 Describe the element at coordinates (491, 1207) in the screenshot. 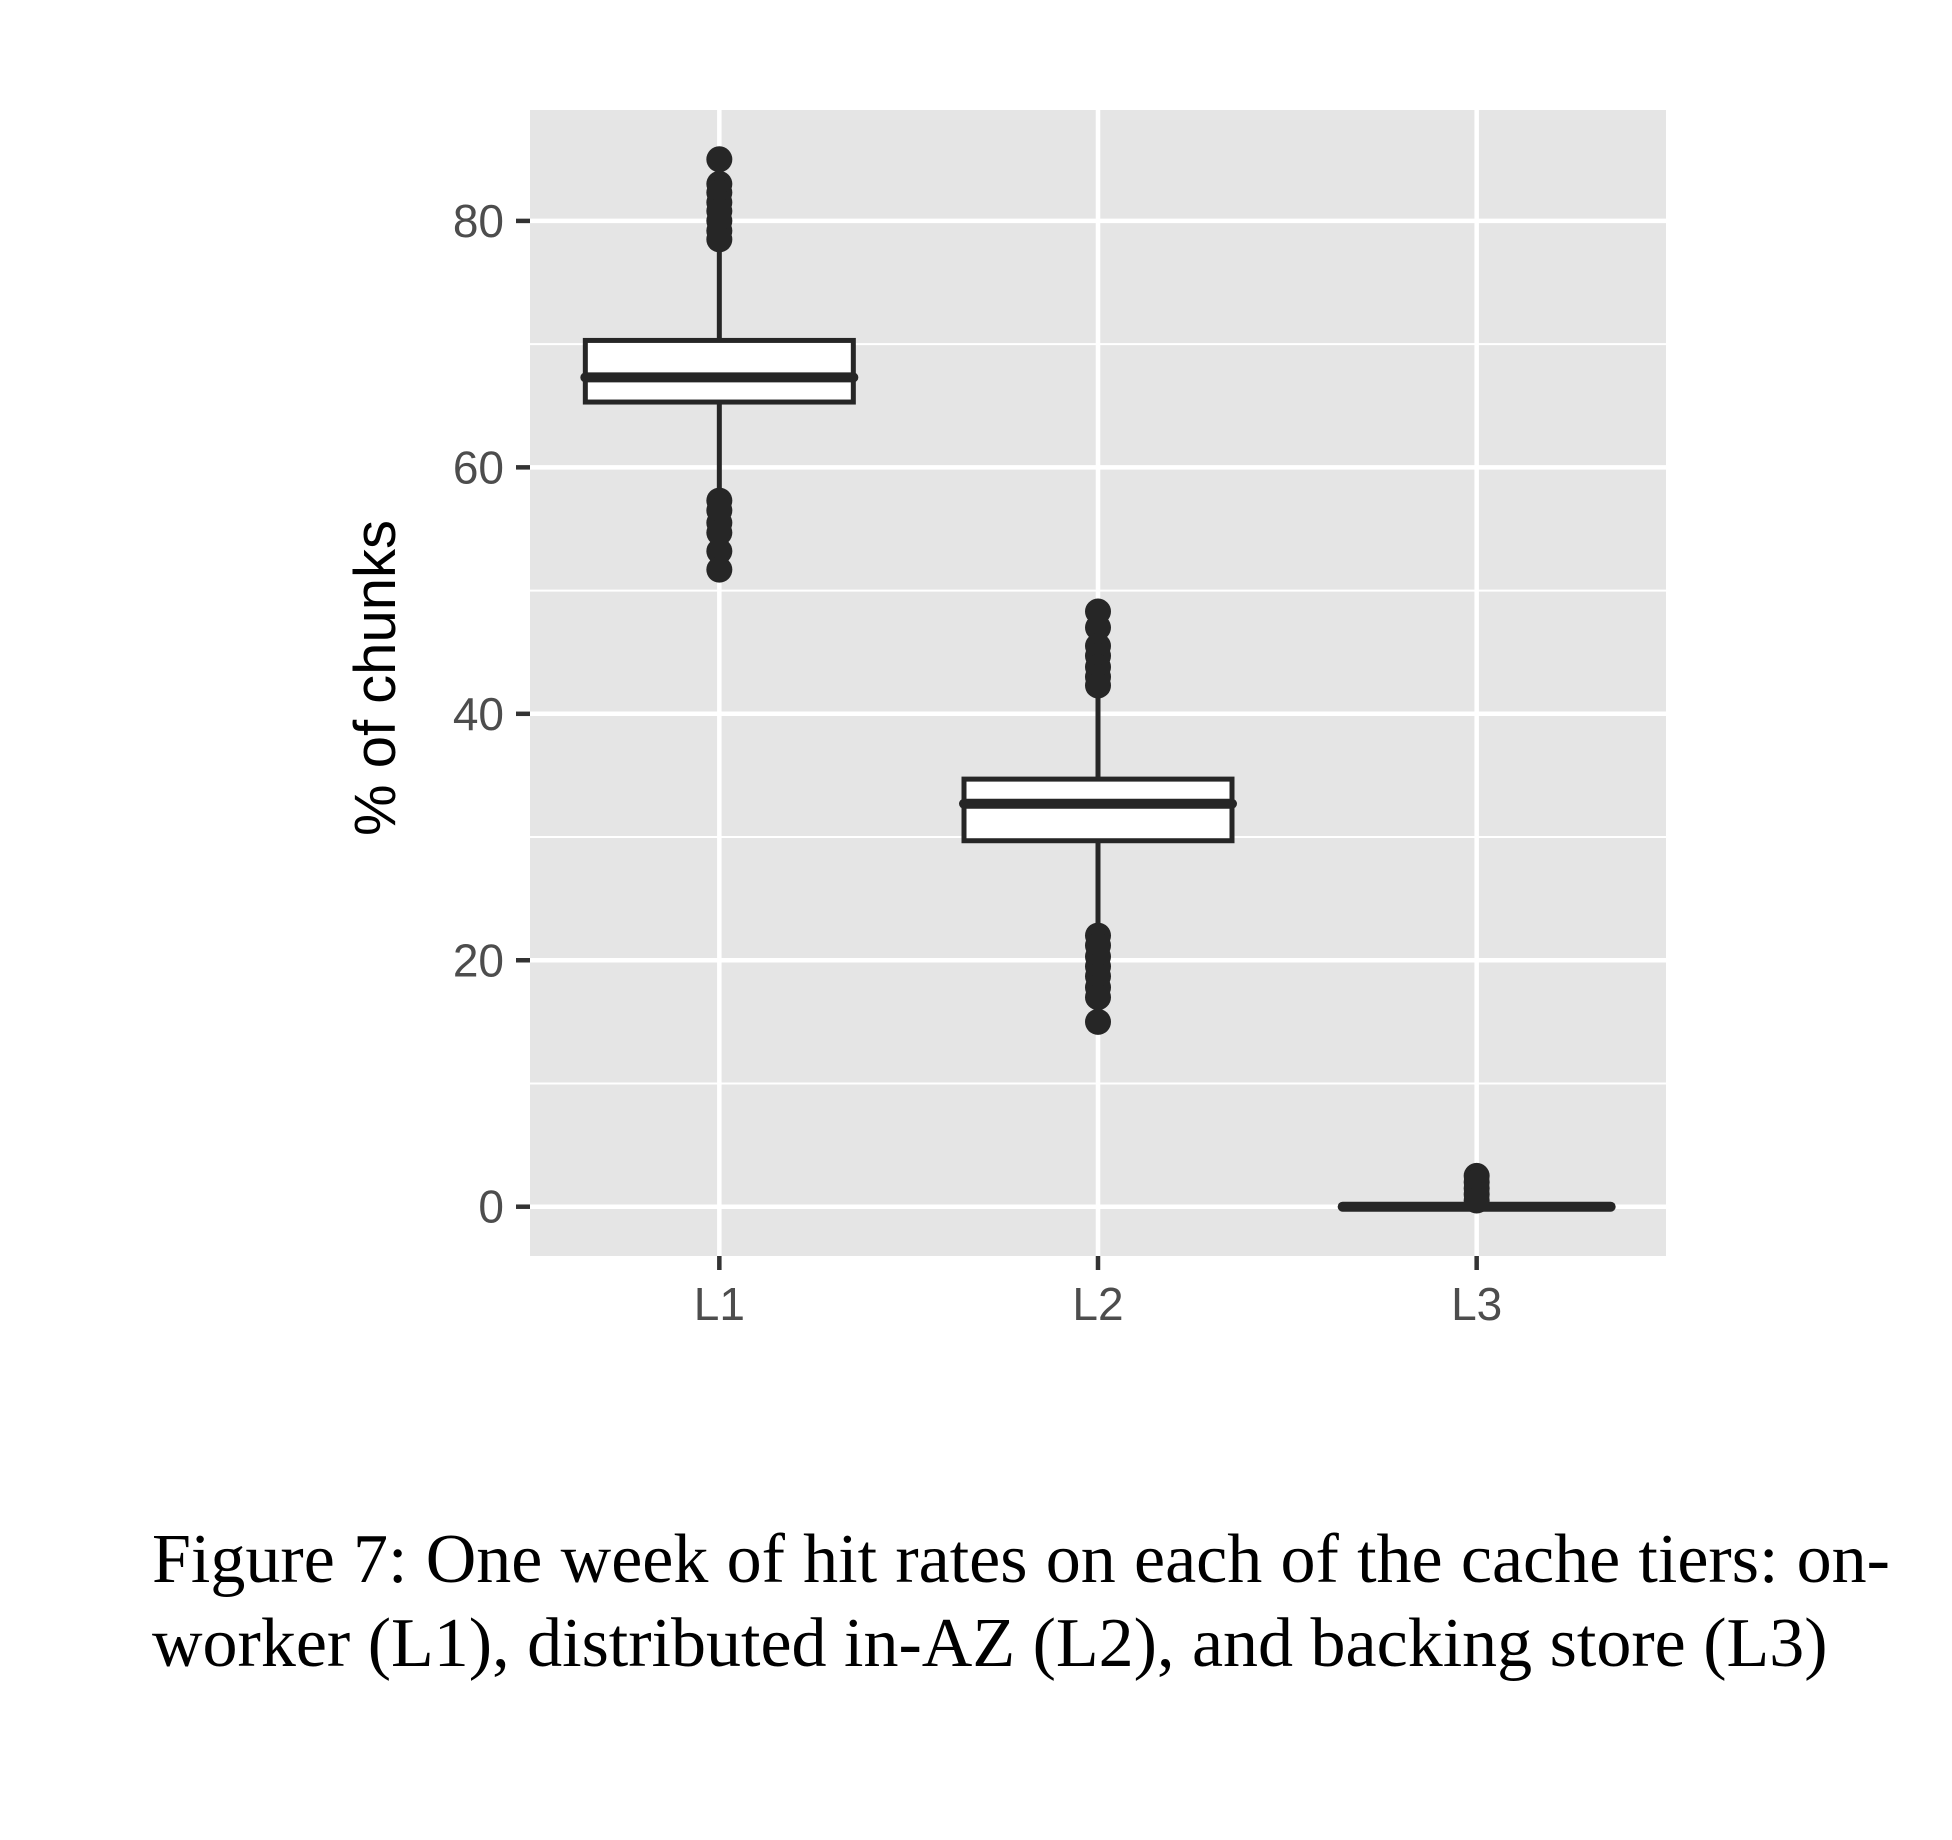

I see `y-tick-label: 0` at that location.